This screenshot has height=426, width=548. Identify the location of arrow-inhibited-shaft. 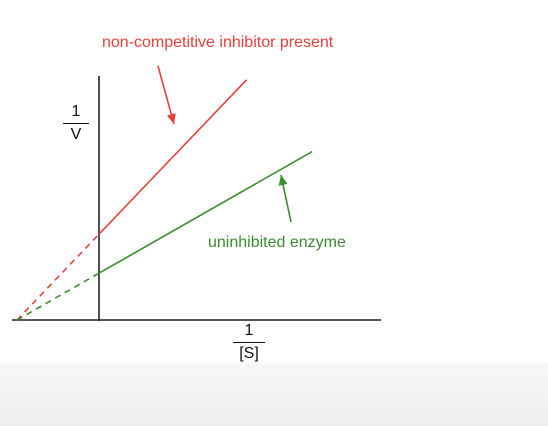
(166, 95).